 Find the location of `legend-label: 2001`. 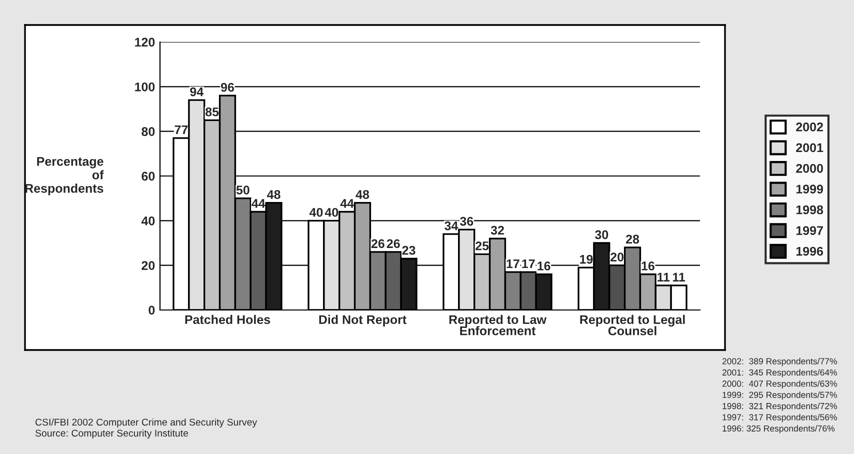

legend-label: 2001 is located at coordinates (810, 147).